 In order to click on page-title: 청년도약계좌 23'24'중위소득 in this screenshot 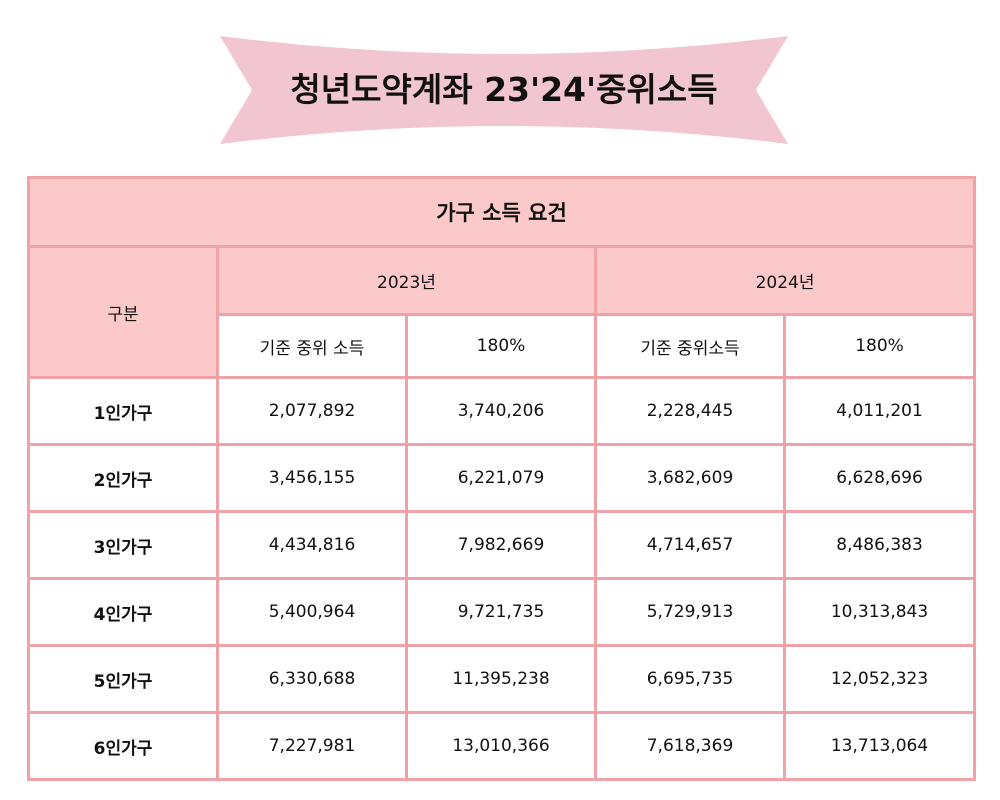, I will do `click(504, 89)`.